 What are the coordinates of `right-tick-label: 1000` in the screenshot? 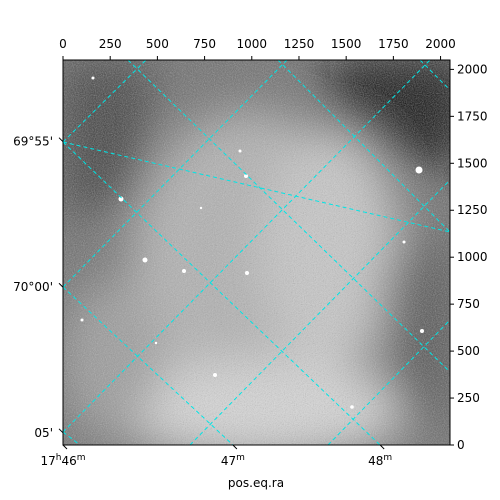 It's located at (472, 257).